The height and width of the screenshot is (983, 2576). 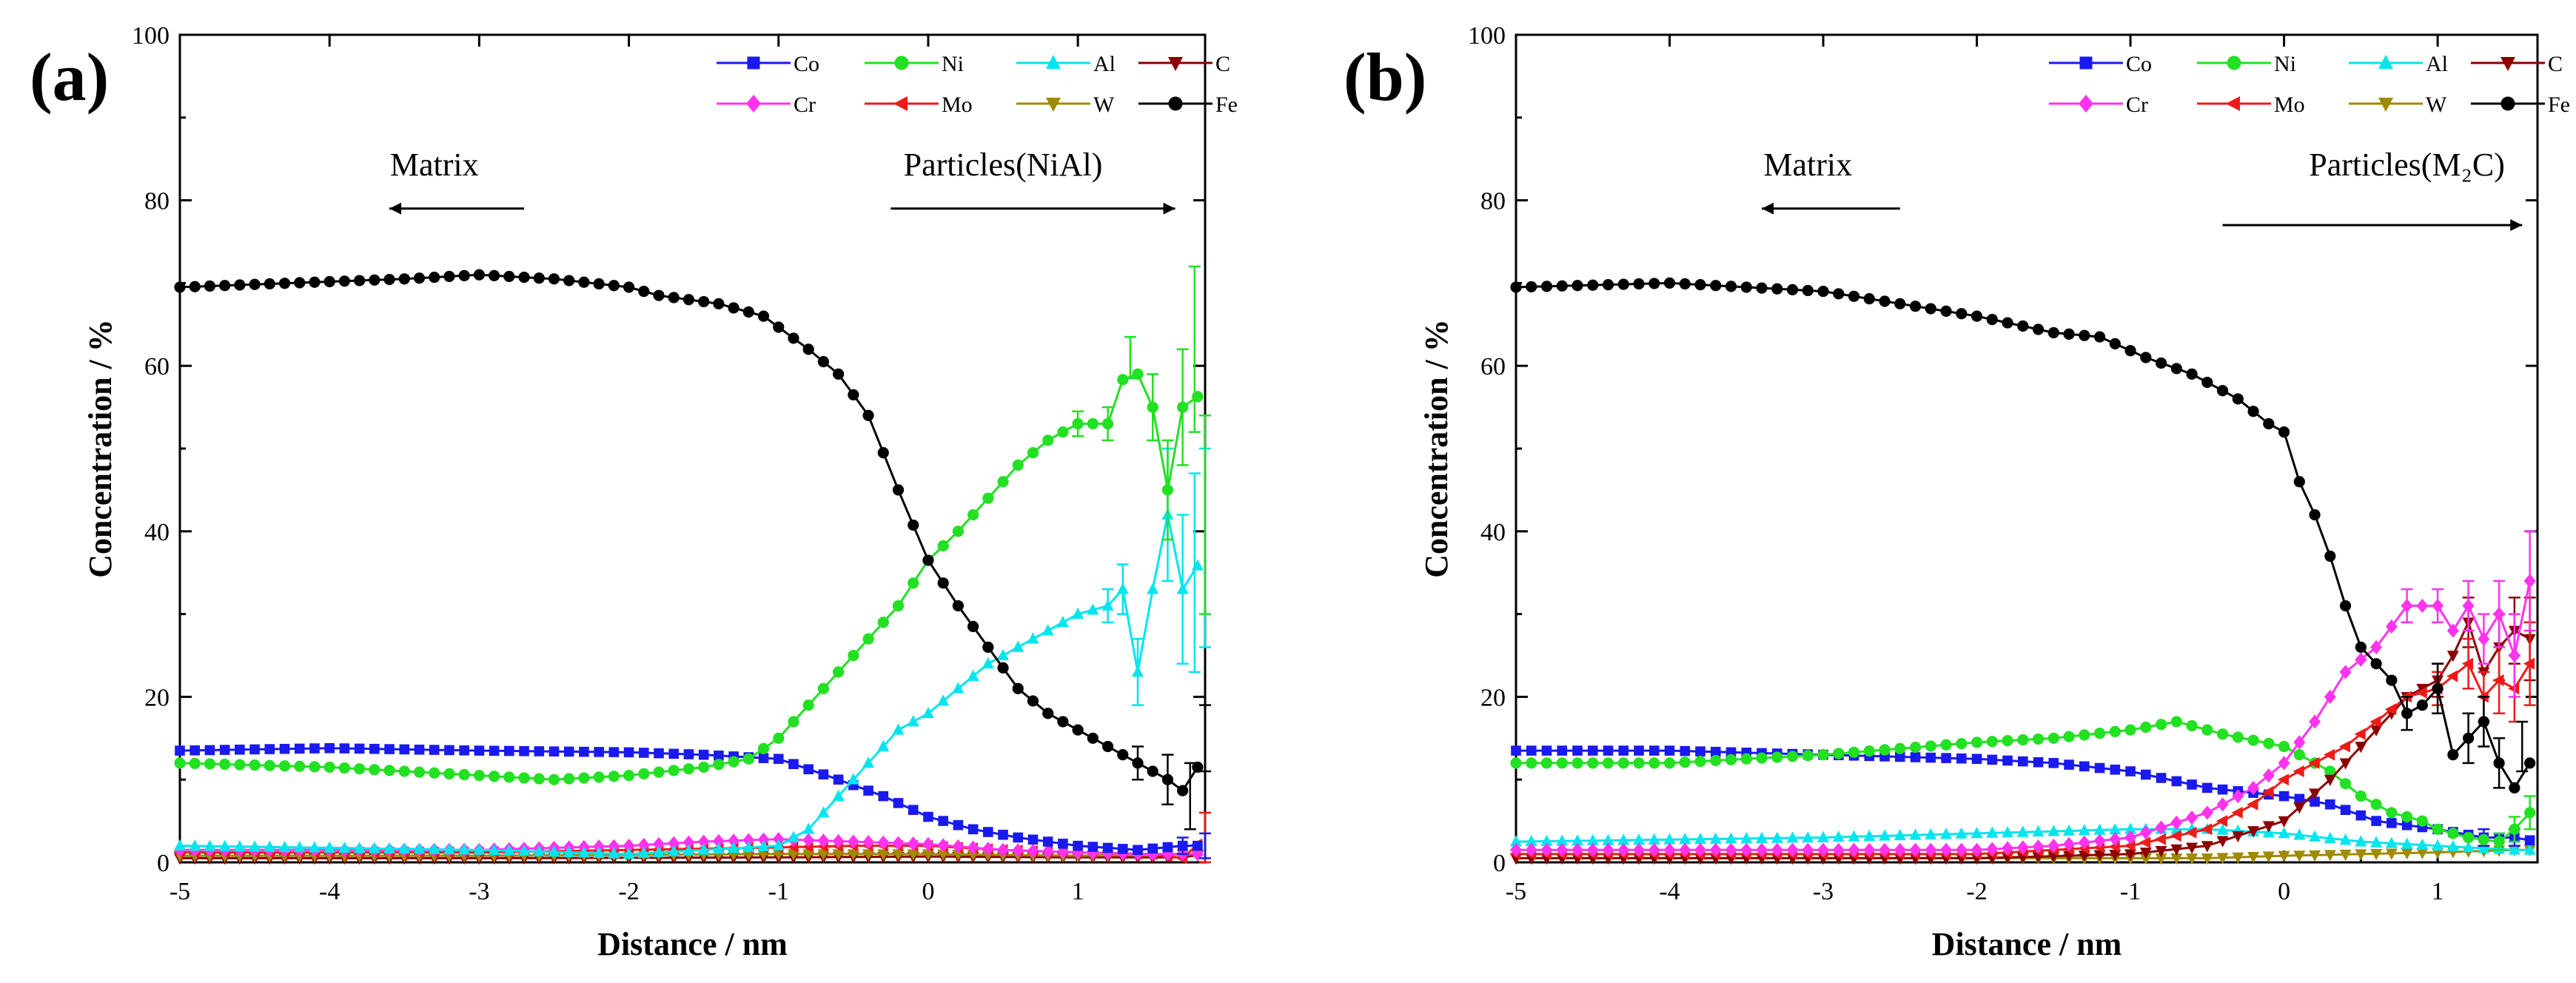 What do you see at coordinates (900, 103) in the screenshot?
I see `legend-marker-mo` at bounding box center [900, 103].